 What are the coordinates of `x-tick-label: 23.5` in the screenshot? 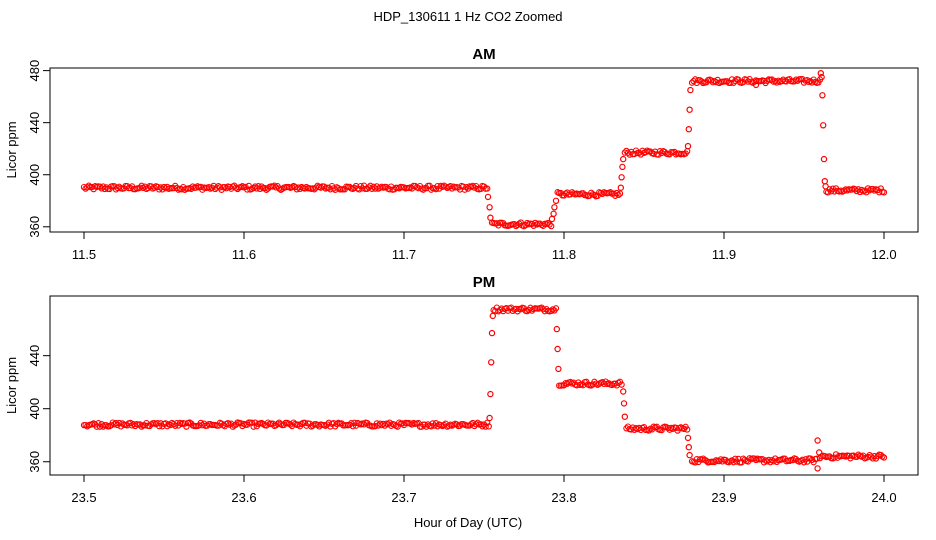 It's located at (83, 497).